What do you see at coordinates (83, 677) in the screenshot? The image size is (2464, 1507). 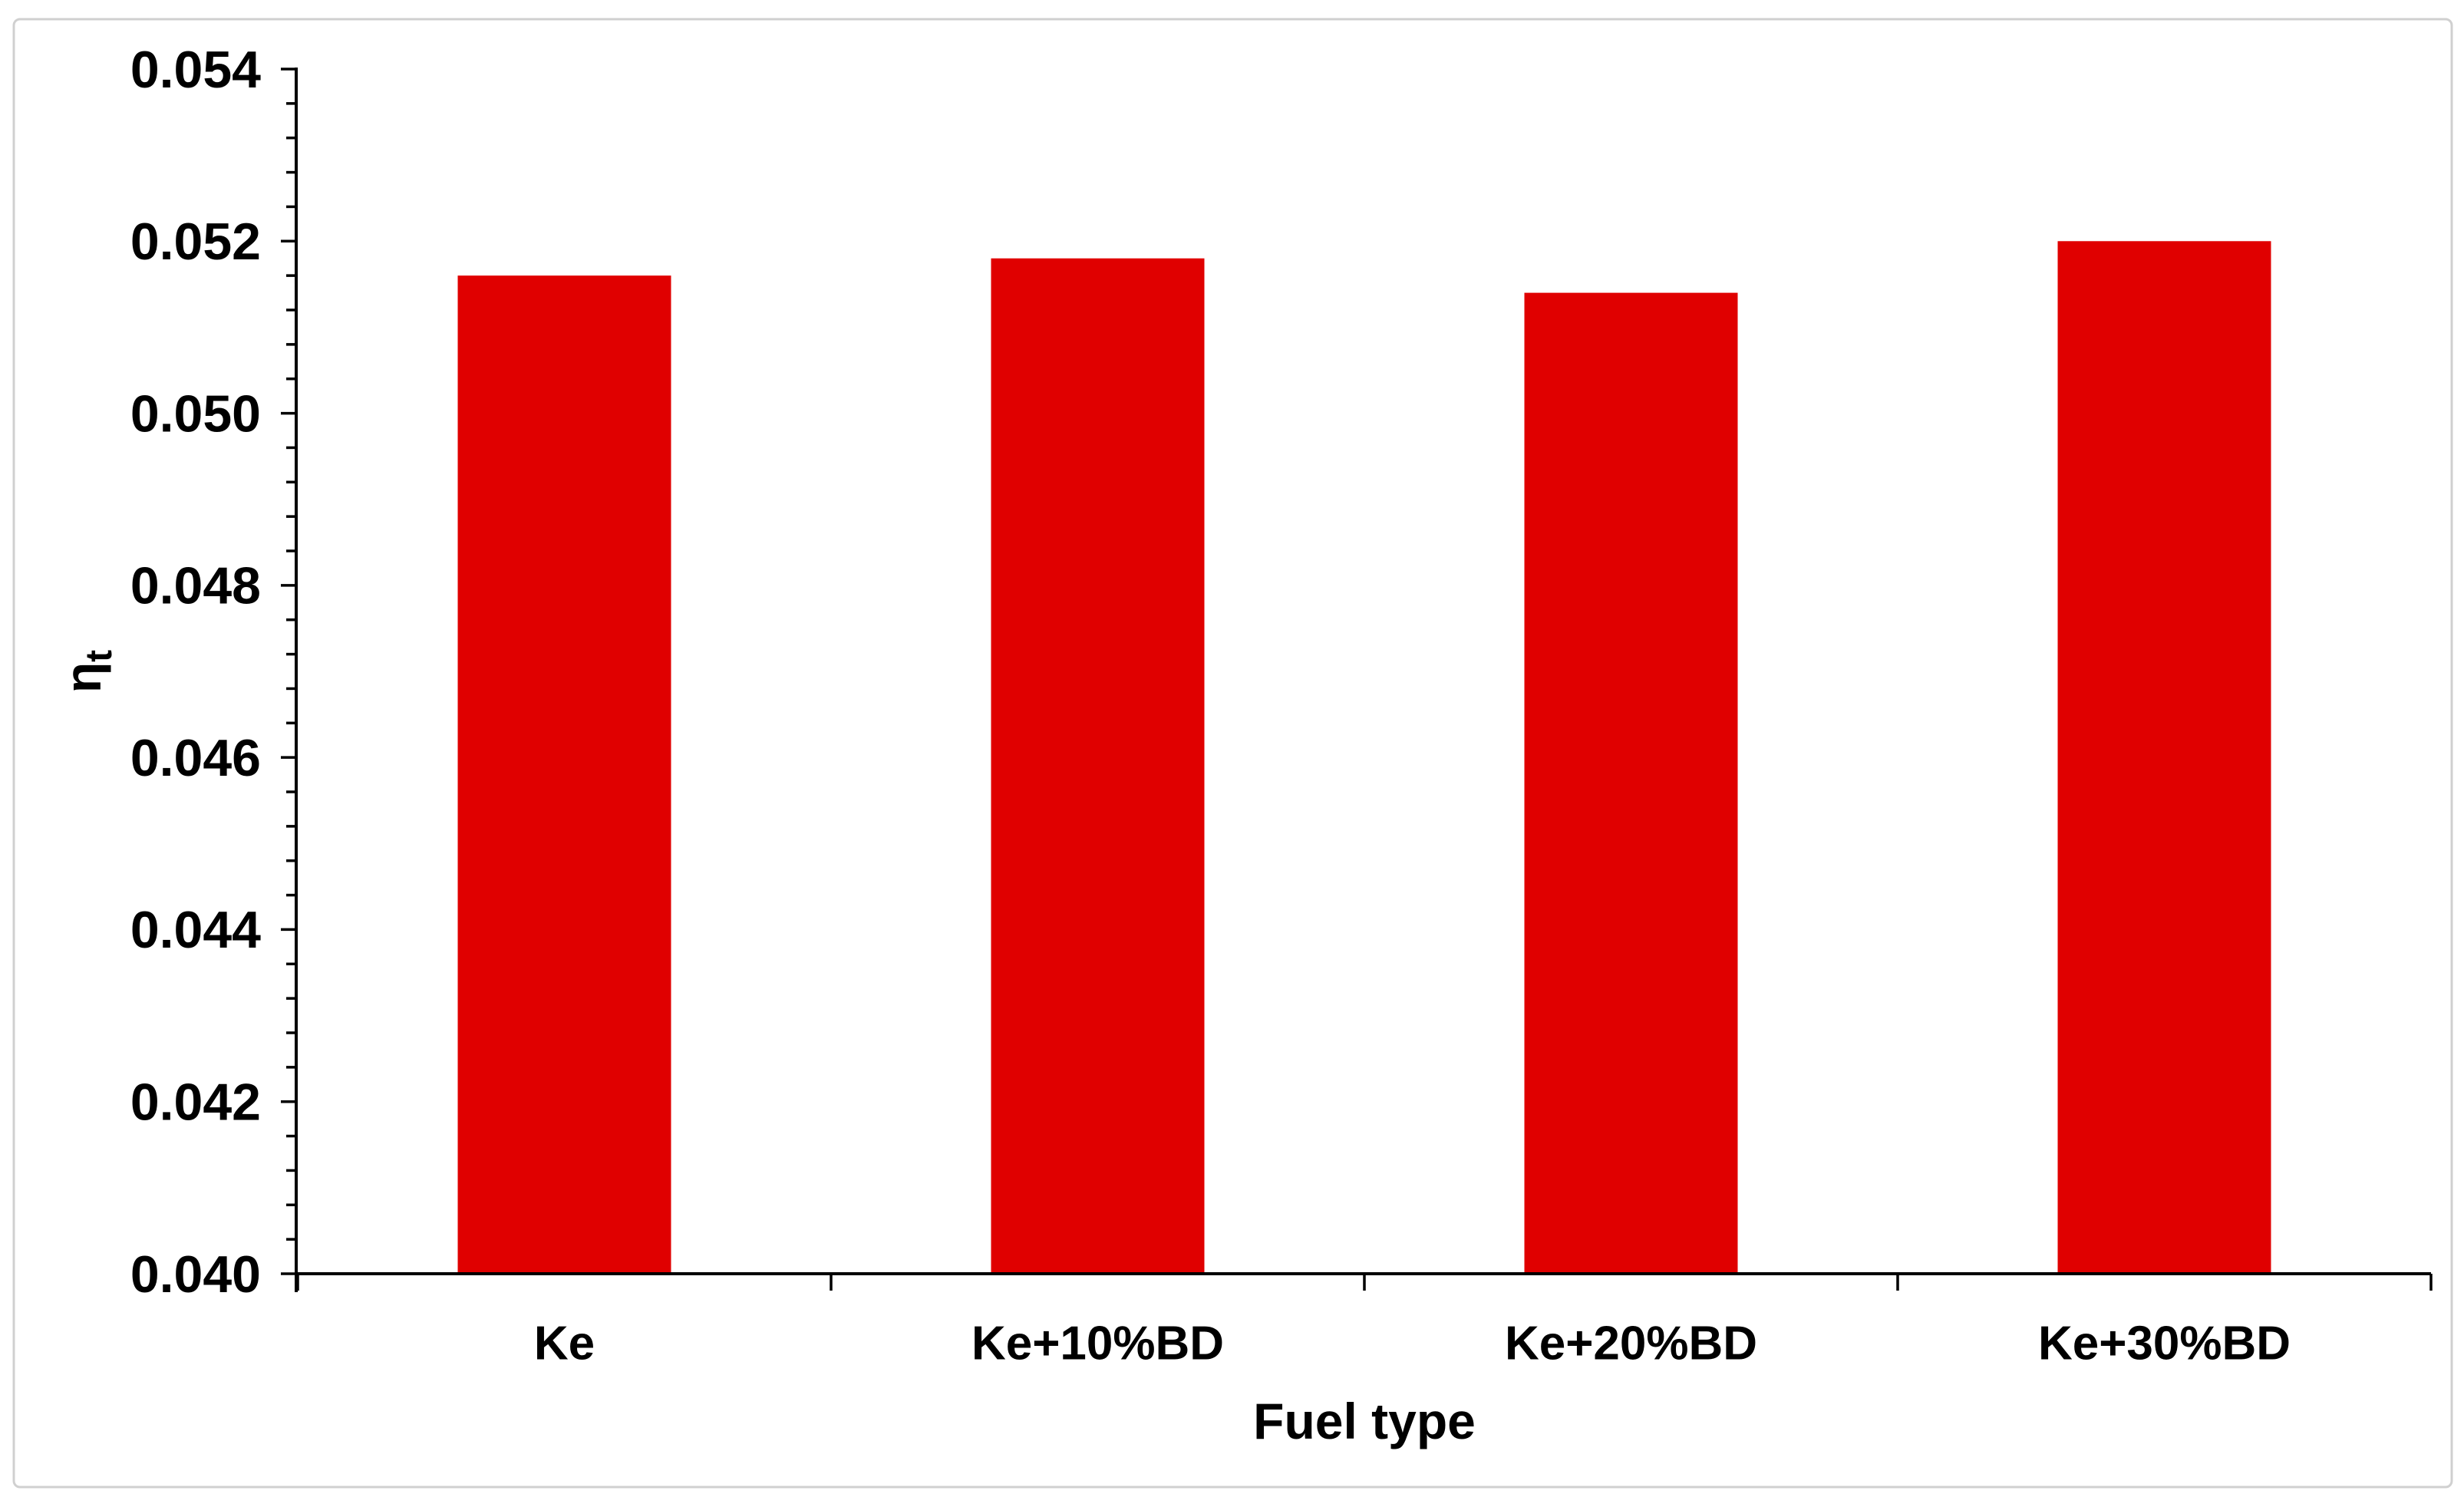 I see `y-axis-title-symbol: η` at bounding box center [83, 677].